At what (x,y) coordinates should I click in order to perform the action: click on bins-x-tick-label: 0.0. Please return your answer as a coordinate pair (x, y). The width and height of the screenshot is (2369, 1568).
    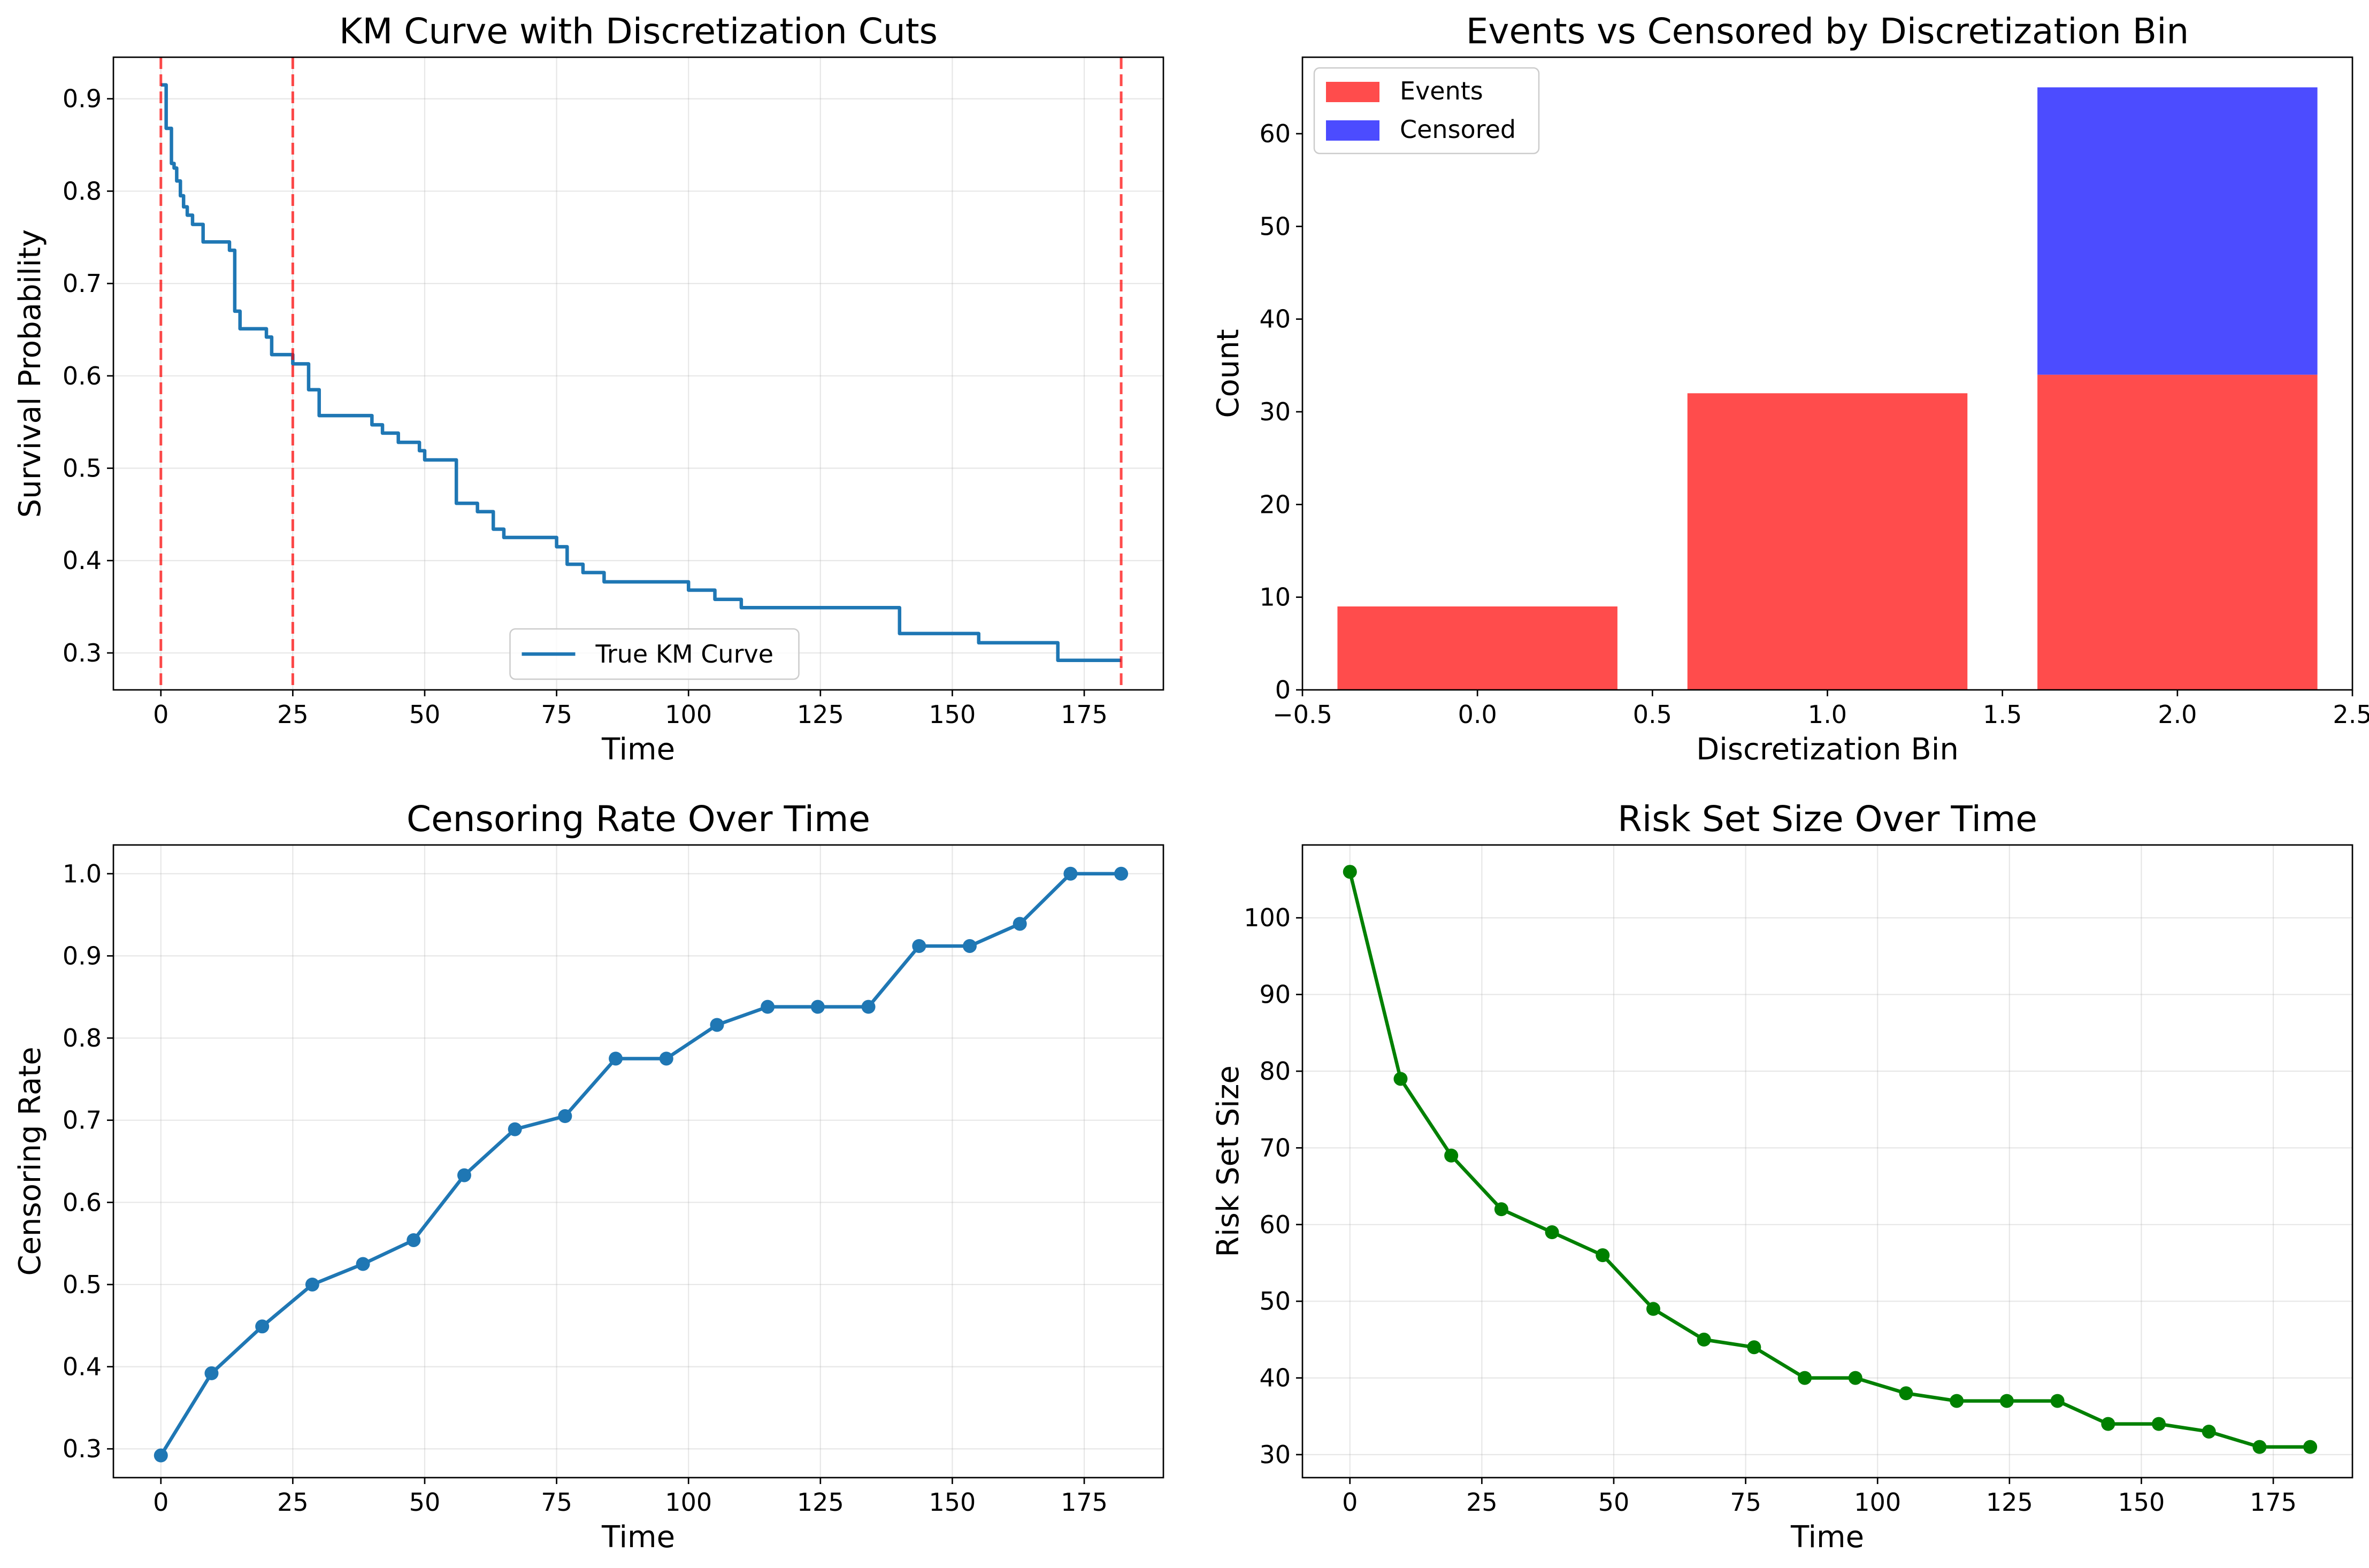
    Looking at the image, I should click on (1477, 715).